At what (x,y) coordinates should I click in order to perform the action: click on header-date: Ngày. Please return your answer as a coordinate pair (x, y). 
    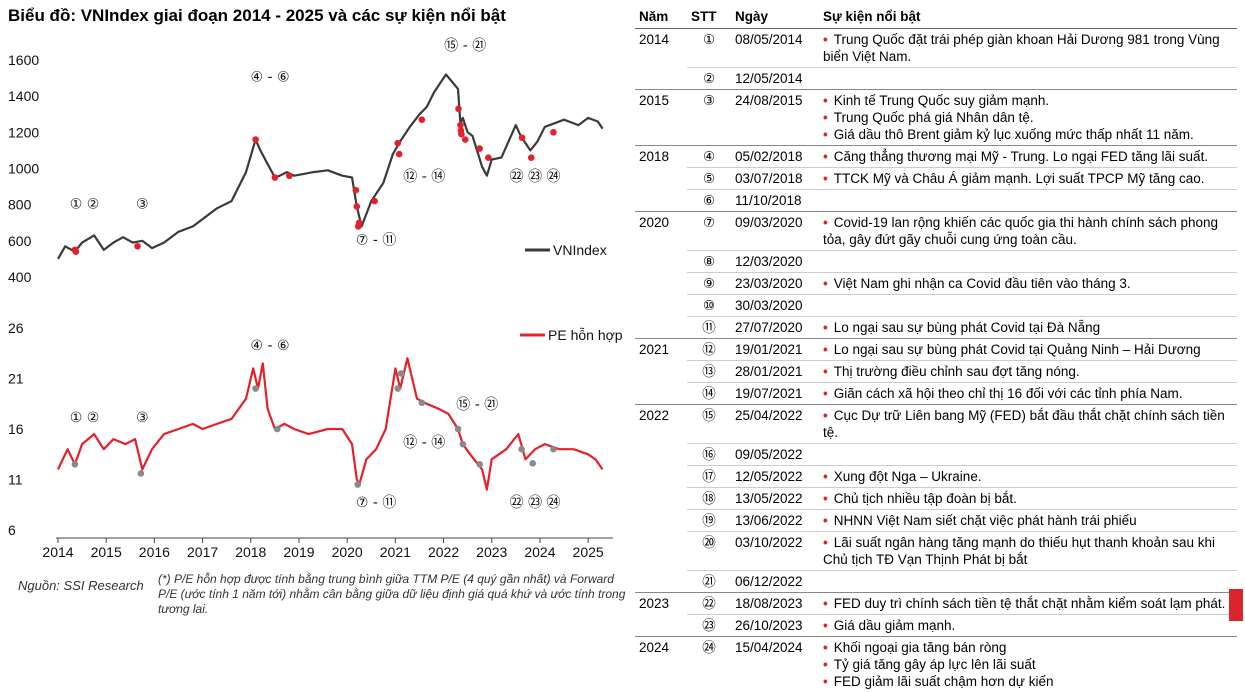
    Looking at the image, I should click on (775, 17).